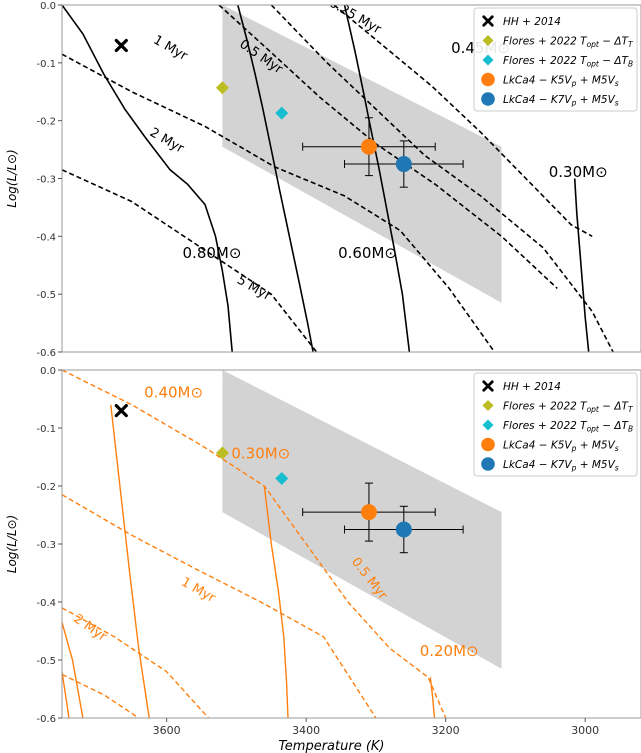 The width and height of the screenshot is (641, 753). What do you see at coordinates (306, 730) in the screenshot?
I see `x-tick-label: 3400` at bounding box center [306, 730].